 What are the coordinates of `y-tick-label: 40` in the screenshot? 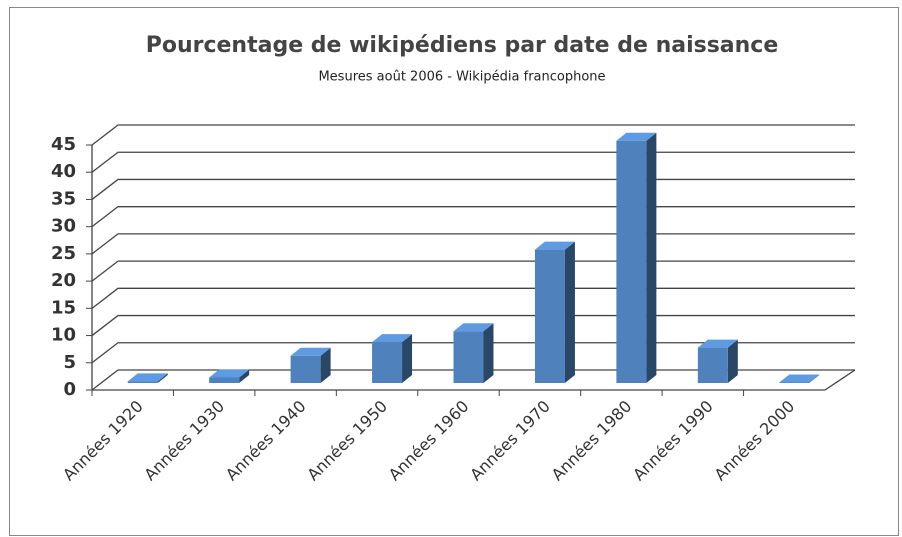 It's located at (63, 171).